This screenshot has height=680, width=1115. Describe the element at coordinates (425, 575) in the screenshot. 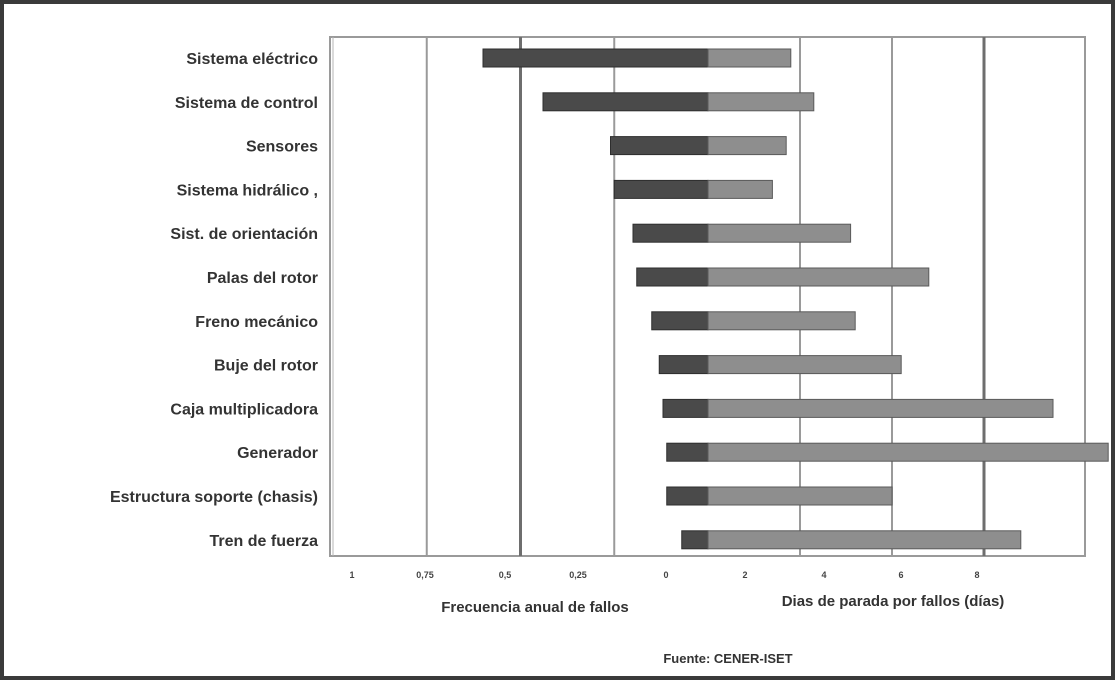

I see `left-tick-label: 0,75` at that location.